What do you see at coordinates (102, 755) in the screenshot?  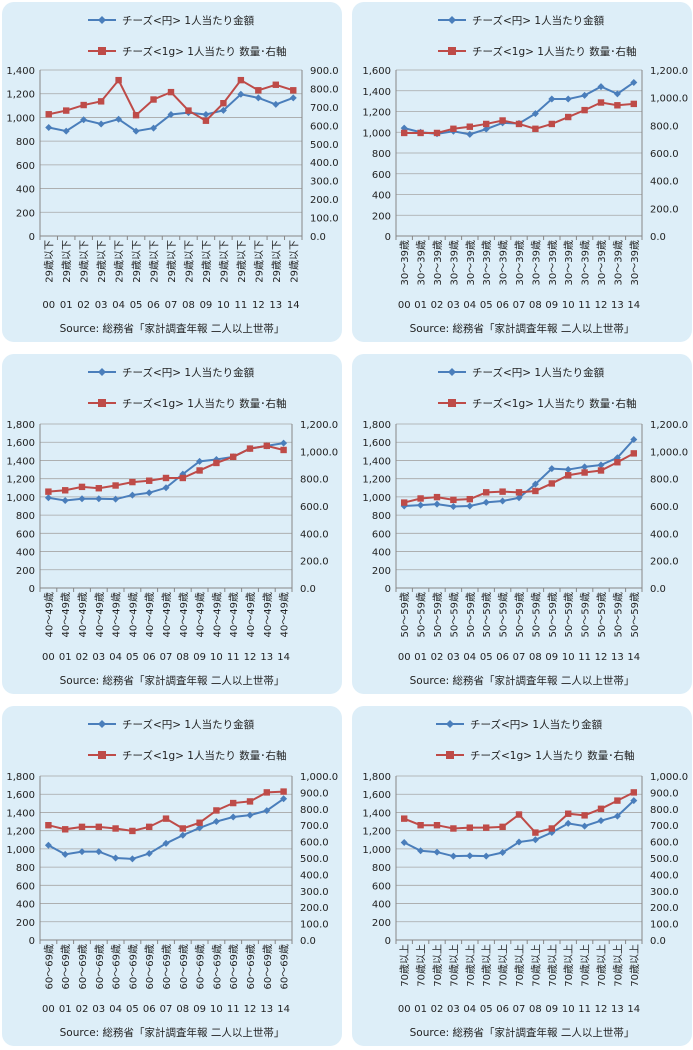 I see `legend-marker-square` at bounding box center [102, 755].